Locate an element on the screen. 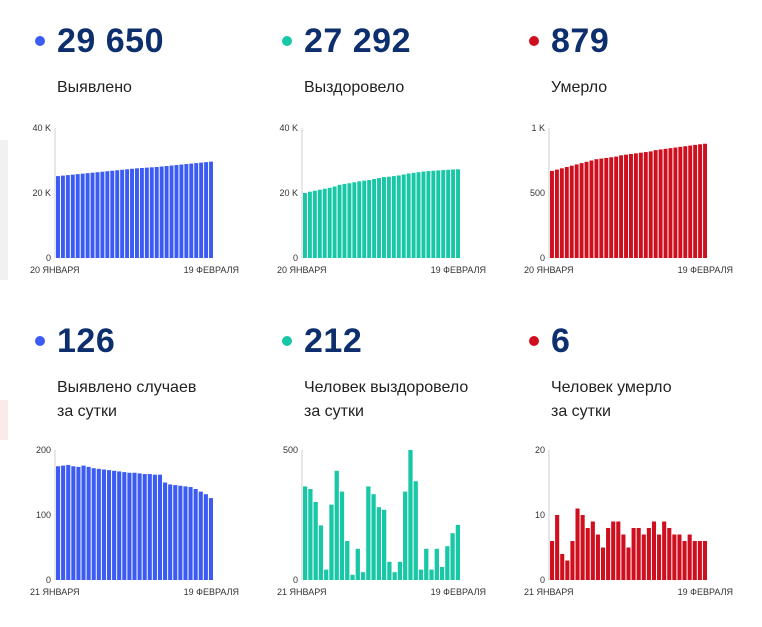 This screenshot has width=762, height=627. y-tick-label: 200 is located at coordinates (43, 450).